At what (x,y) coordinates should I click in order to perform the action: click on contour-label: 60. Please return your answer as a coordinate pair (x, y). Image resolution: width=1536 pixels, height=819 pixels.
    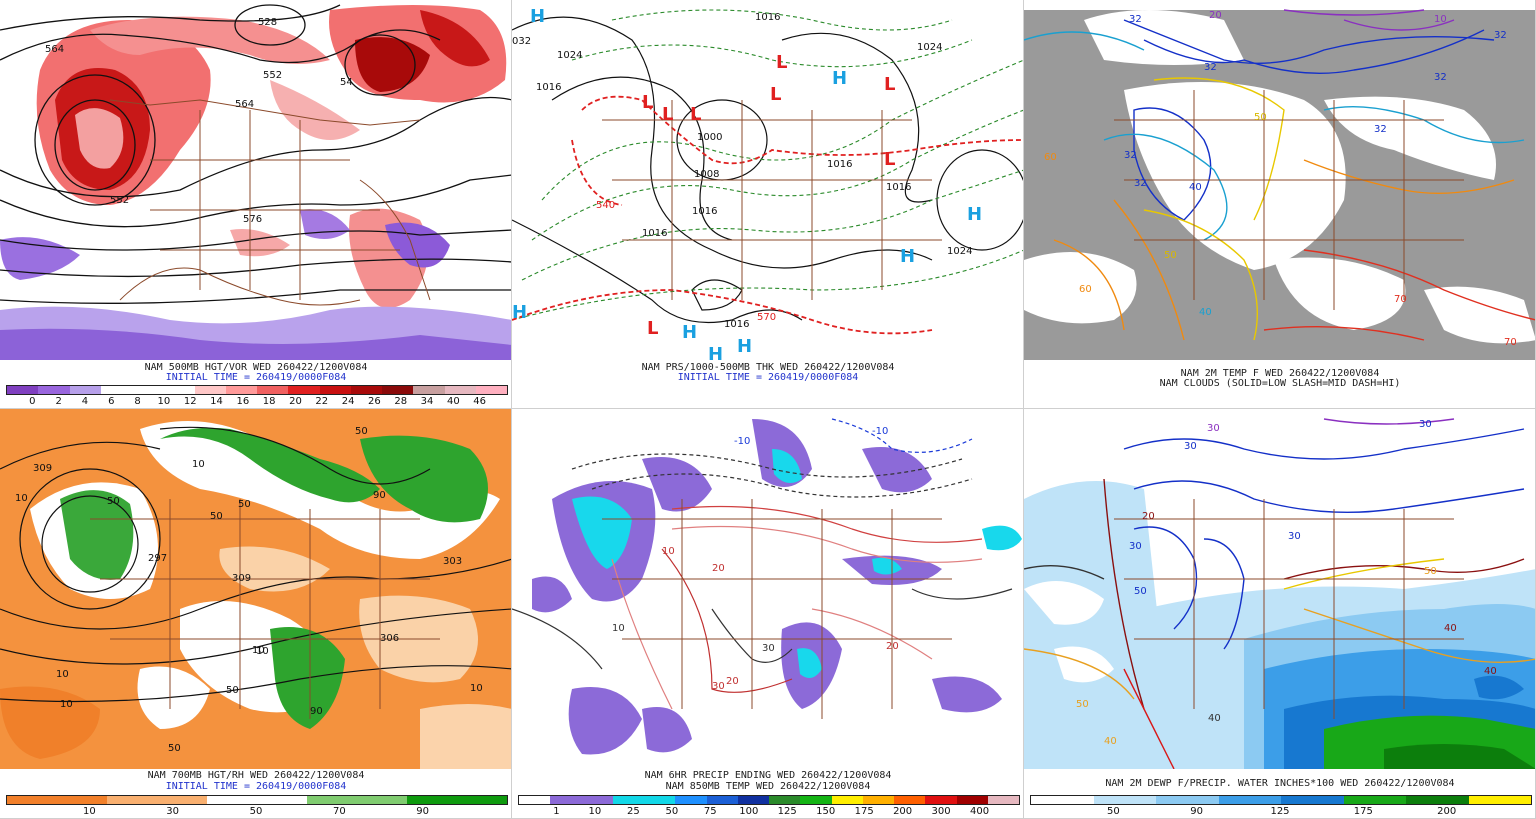
    Looking at the image, I should click on (1050, 157).